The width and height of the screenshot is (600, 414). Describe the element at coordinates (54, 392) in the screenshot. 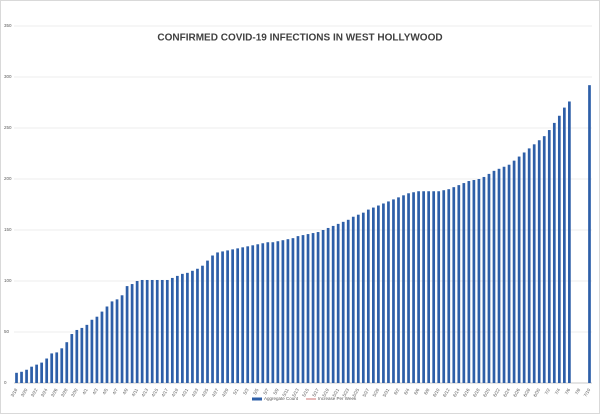

I see `x-tick-label: 3/26` at that location.